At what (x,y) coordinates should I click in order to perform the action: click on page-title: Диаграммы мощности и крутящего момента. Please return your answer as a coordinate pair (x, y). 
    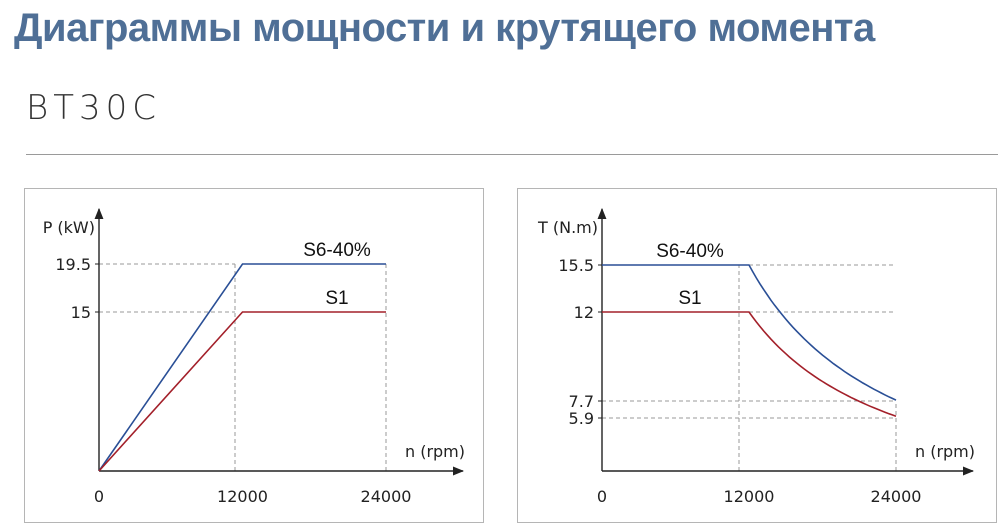
    Looking at the image, I should click on (444, 28).